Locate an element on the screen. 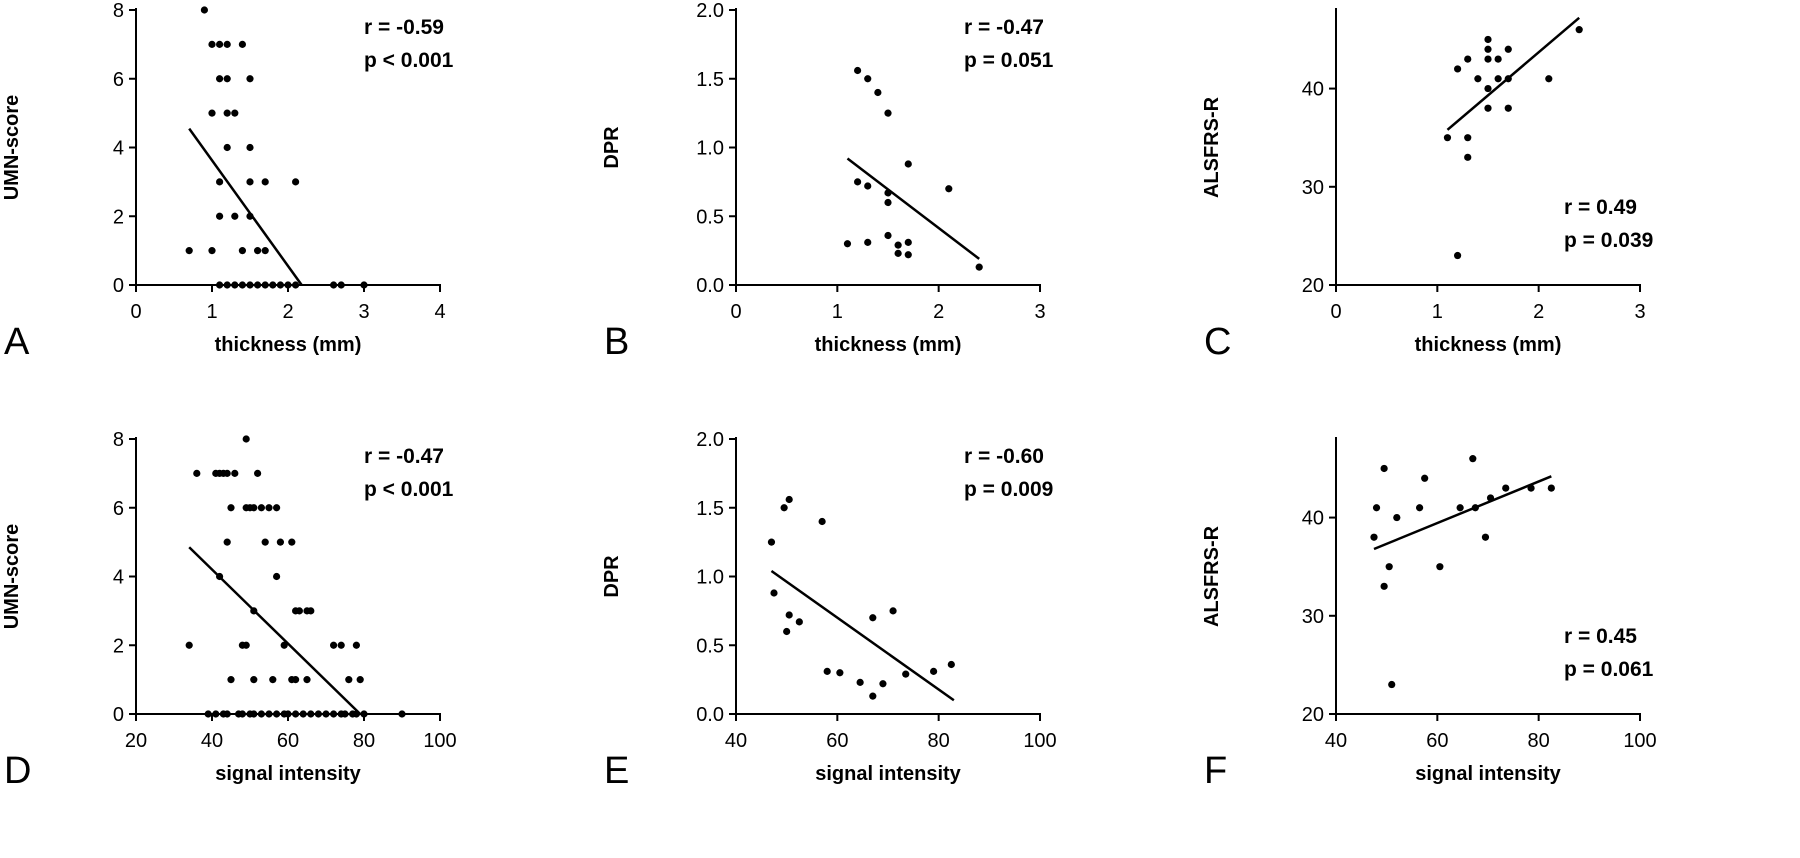 This screenshot has height=858, width=1800. correlation-r-f: r = 0.45 is located at coordinates (1600, 636).